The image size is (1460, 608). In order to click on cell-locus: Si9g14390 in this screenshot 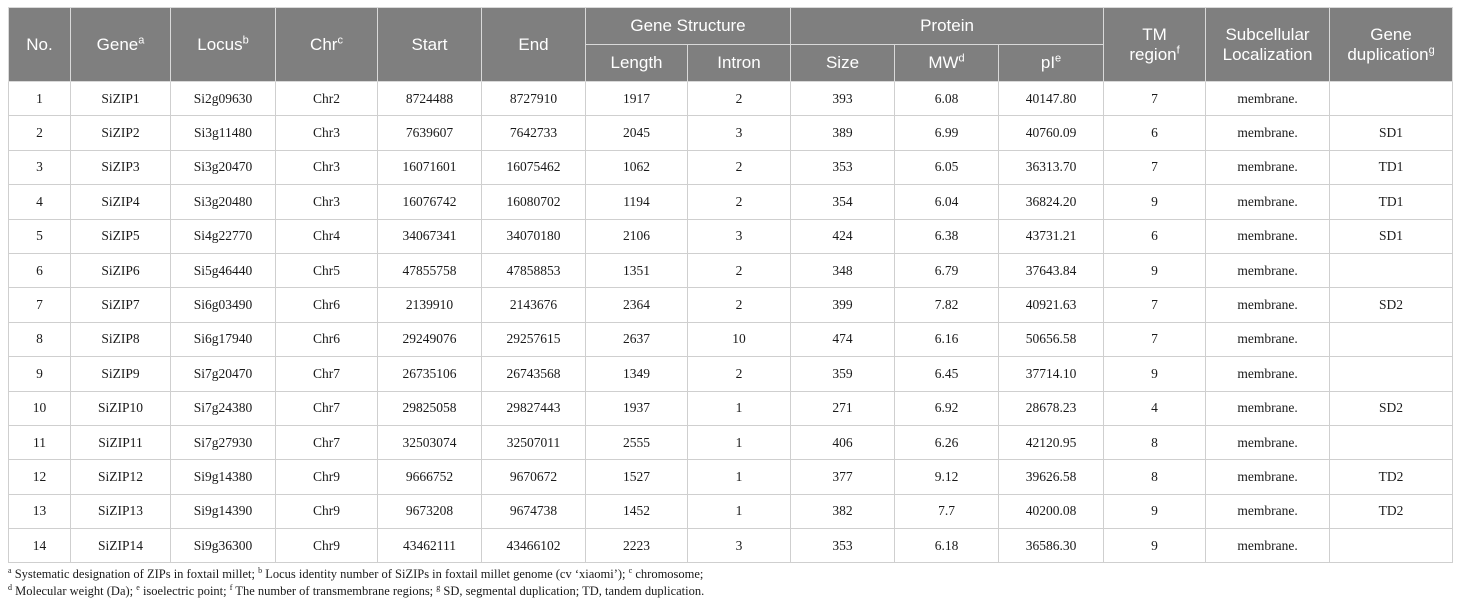, I will do `click(223, 511)`.